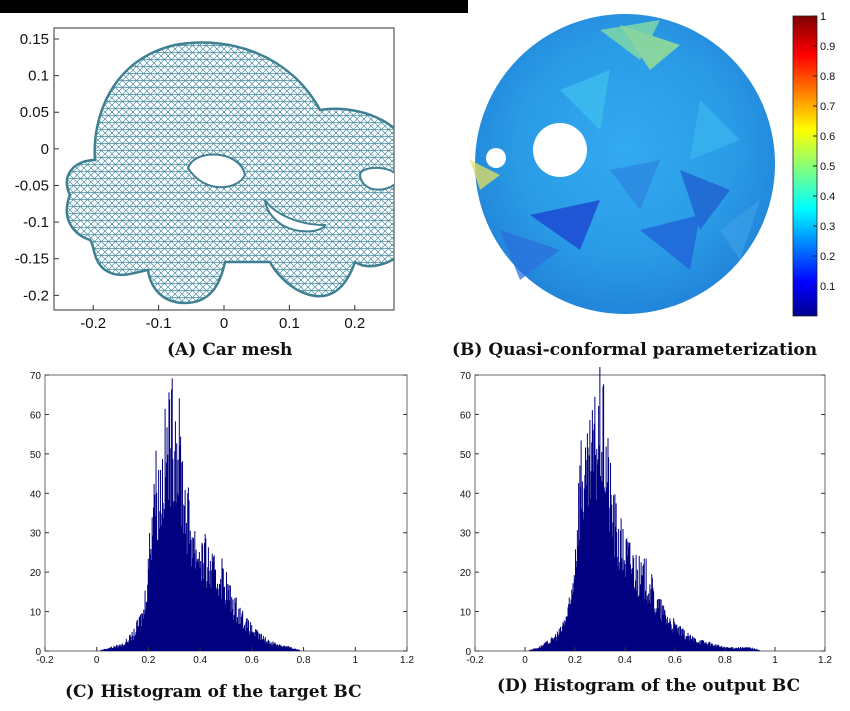 The height and width of the screenshot is (711, 850). What do you see at coordinates (466, 494) in the screenshot?
I see `panel-d-ytick-label: 40` at bounding box center [466, 494].